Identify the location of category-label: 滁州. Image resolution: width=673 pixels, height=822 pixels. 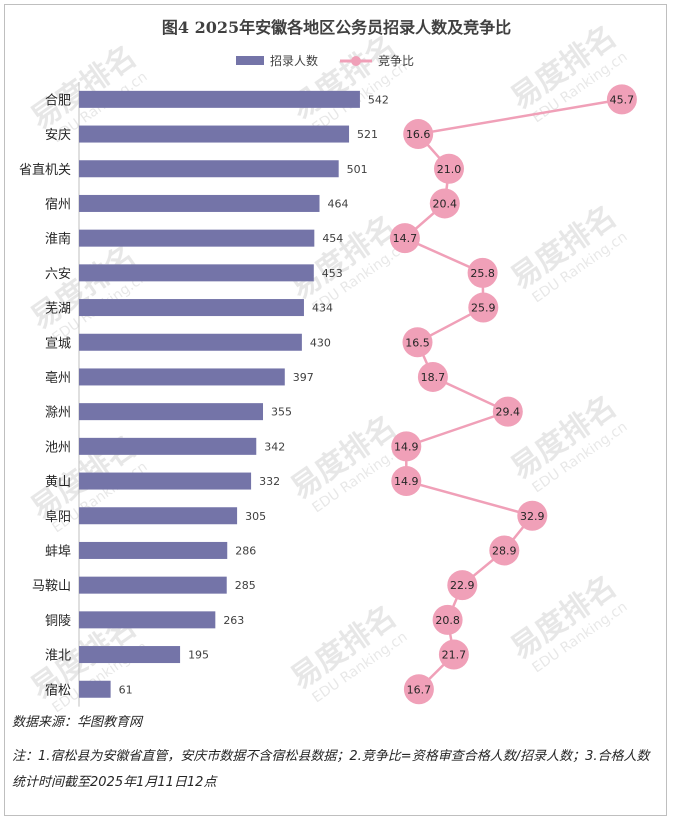
(58, 413).